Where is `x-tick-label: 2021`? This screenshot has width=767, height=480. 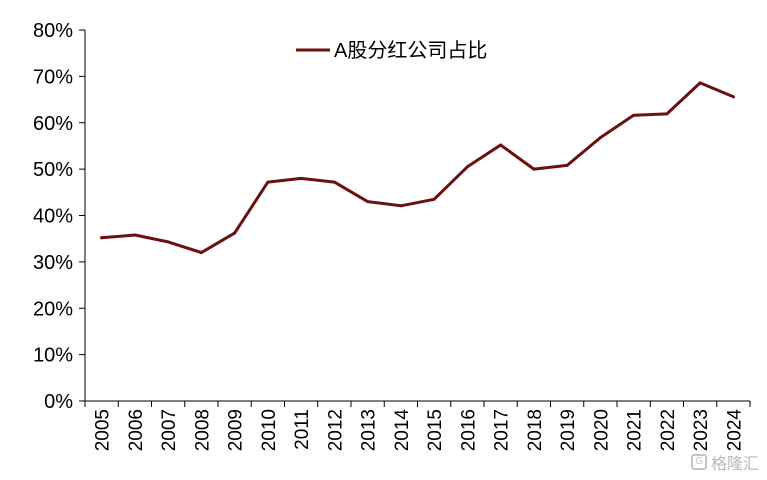 x-tick-label: 2021 is located at coordinates (635, 430).